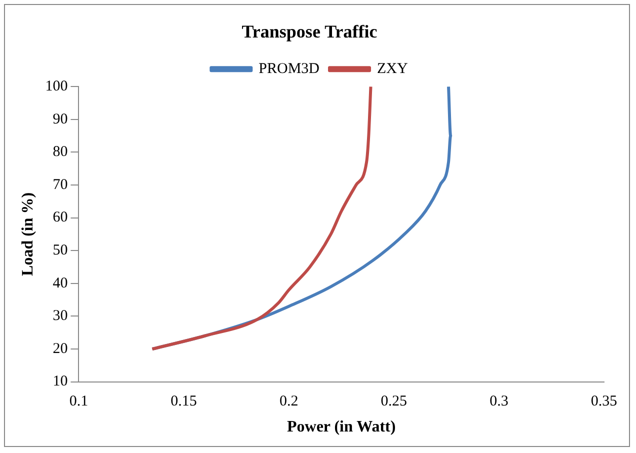  What do you see at coordinates (60, 382) in the screenshot?
I see `y-tick-label: 10` at bounding box center [60, 382].